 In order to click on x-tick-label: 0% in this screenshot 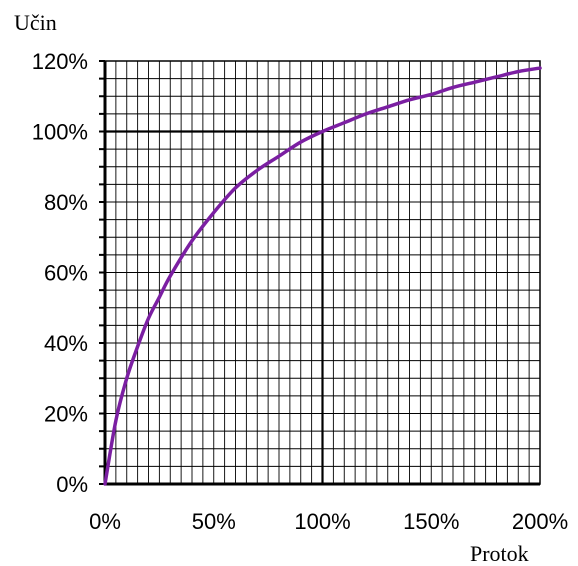, I will do `click(105, 521)`.